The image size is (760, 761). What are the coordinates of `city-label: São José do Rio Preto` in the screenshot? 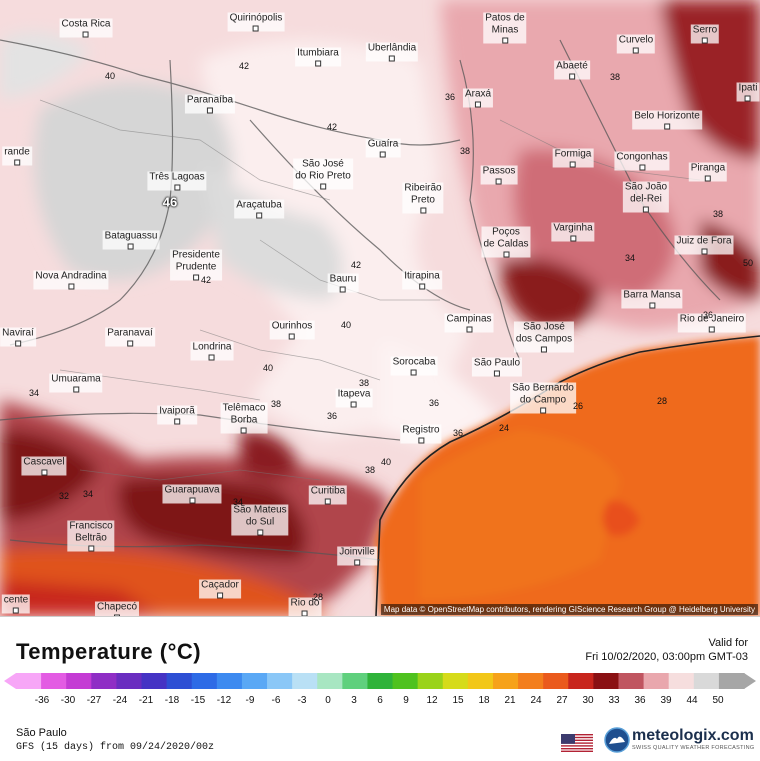 It's located at (323, 174).